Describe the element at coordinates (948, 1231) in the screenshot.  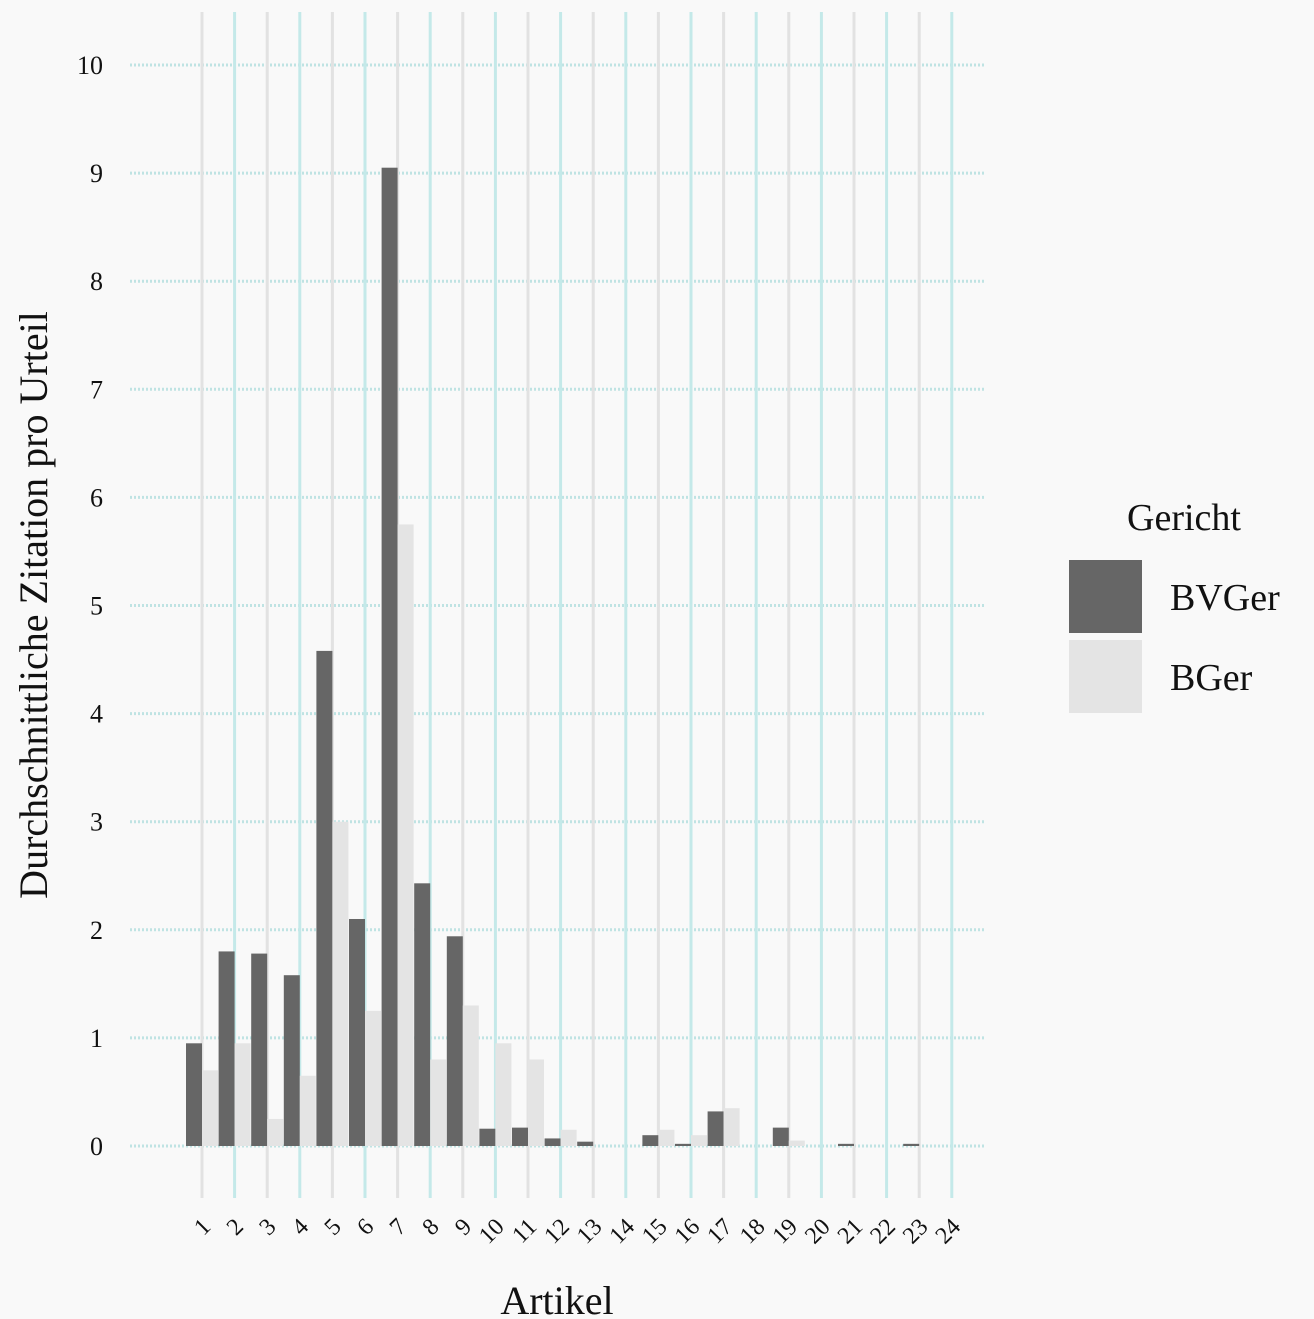
I see `x-tick-label: 24` at that location.